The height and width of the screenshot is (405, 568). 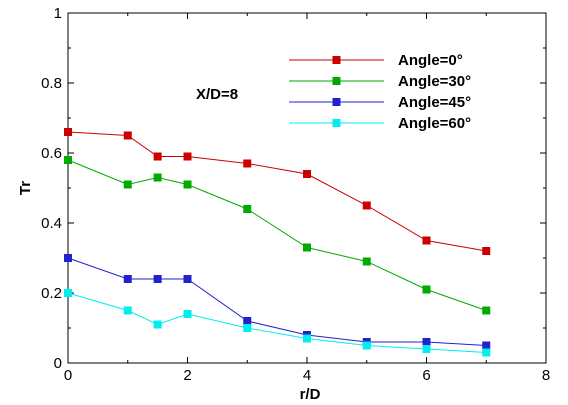 I want to click on x-axis-title: r/D, so click(x=310, y=394).